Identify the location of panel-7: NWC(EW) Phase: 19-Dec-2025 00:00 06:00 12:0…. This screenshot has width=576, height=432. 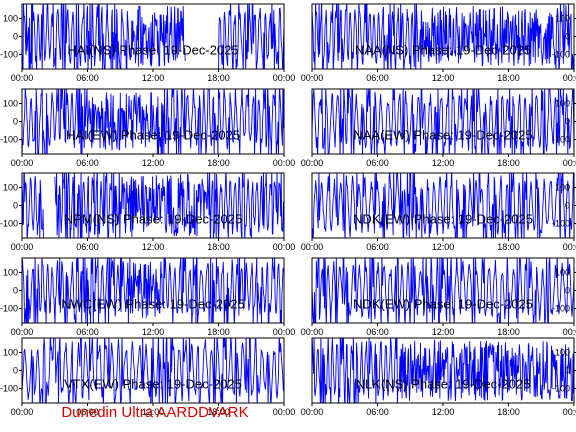
(148, 297).